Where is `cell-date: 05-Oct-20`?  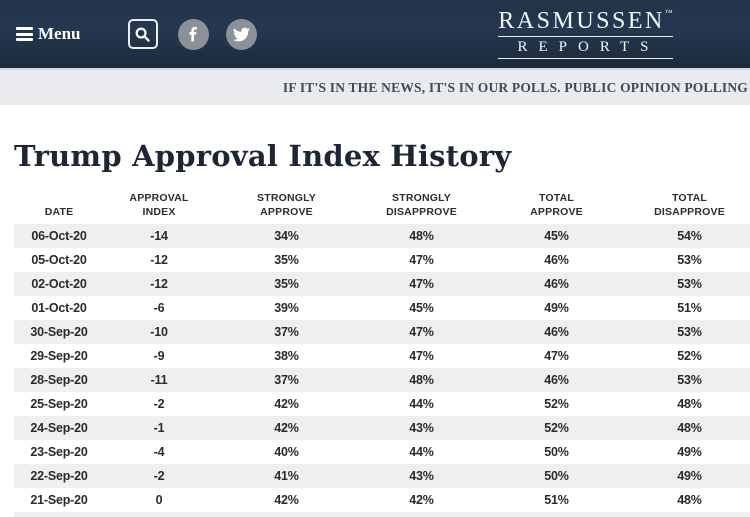
cell-date: 05-Oct-20 is located at coordinates (59, 260).